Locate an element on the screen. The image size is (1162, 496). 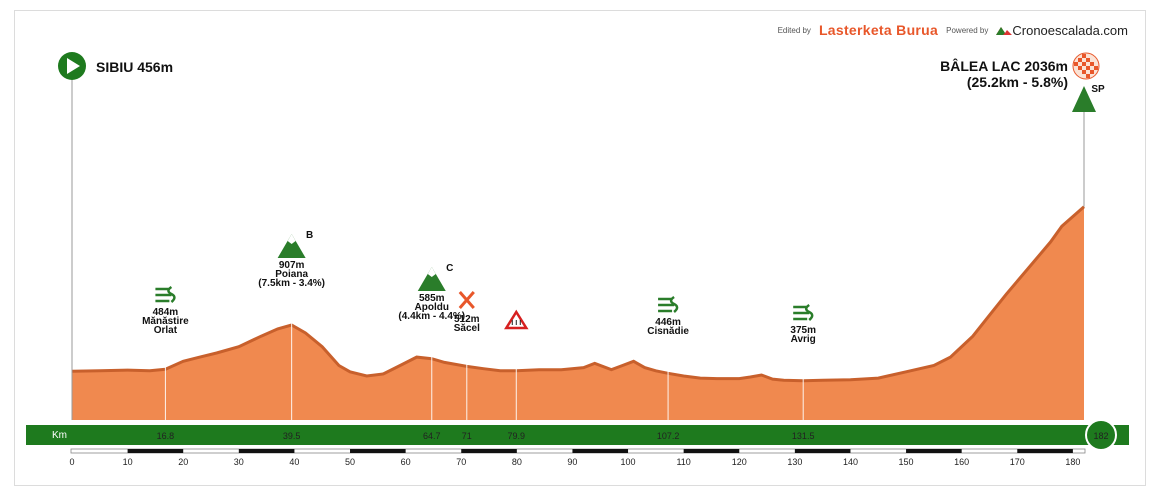
x-tick-label: 20 is located at coordinates (183, 462).